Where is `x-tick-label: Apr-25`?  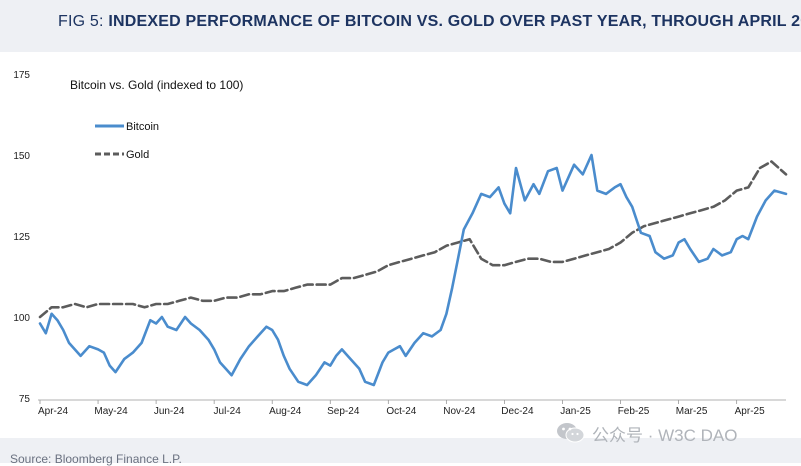
x-tick-label: Apr-25 is located at coordinates (750, 411).